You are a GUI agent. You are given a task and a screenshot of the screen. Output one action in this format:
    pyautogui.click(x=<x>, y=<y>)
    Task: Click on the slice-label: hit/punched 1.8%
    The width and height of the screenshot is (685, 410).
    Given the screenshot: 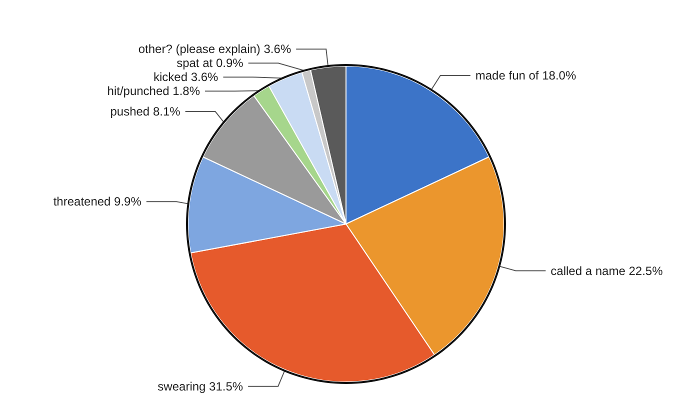 What is the action you would take?
    pyautogui.click(x=153, y=91)
    